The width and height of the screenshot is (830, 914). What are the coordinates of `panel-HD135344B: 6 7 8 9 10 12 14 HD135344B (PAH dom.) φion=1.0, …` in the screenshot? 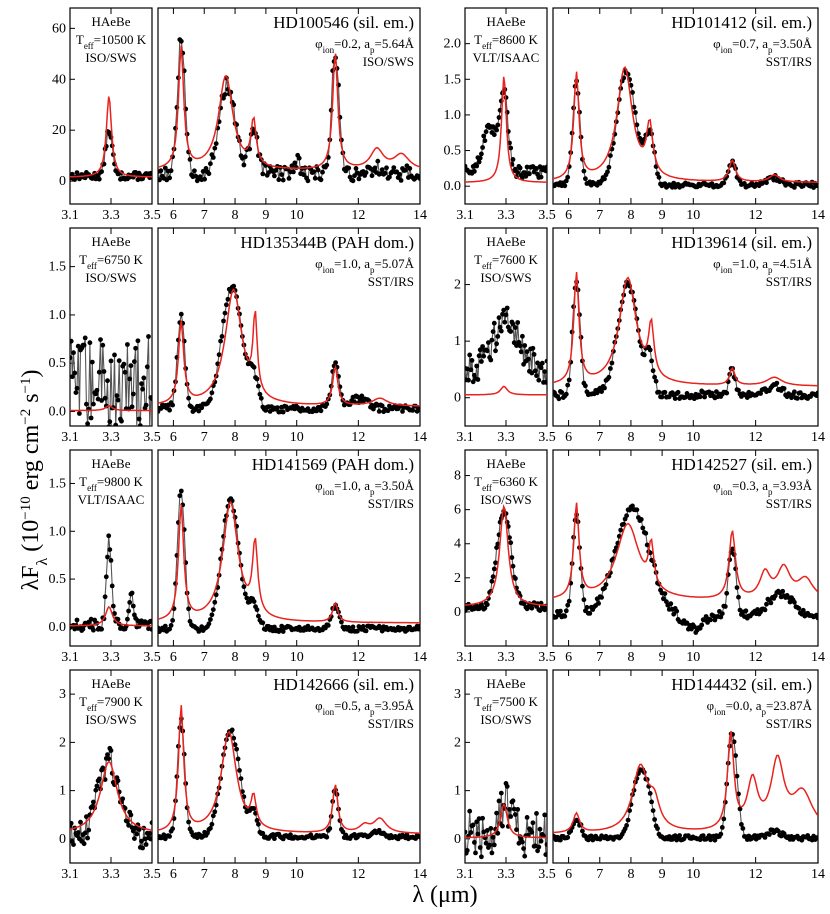 It's located at (292, 336).